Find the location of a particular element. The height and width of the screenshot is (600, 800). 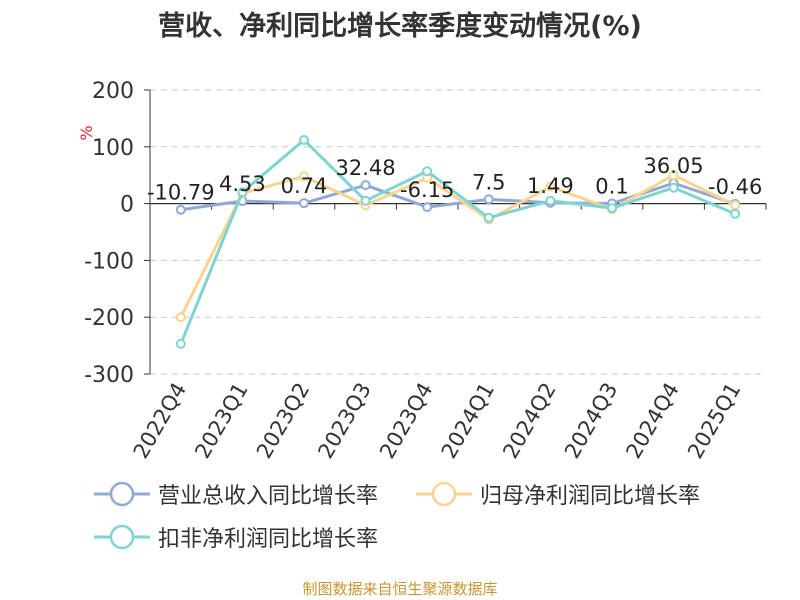

data-label: 0.74 is located at coordinates (304, 186).